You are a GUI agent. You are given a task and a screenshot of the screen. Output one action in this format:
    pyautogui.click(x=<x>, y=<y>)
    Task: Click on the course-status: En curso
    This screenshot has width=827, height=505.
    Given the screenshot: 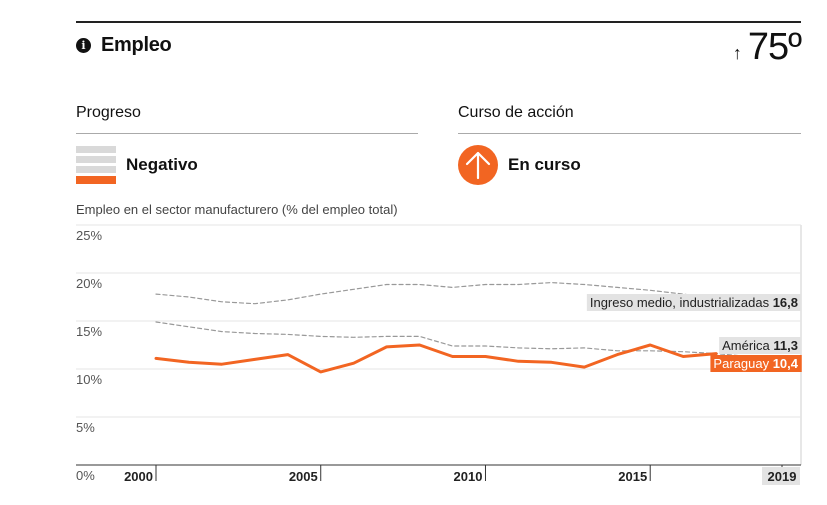 What is the action you would take?
    pyautogui.click(x=519, y=165)
    